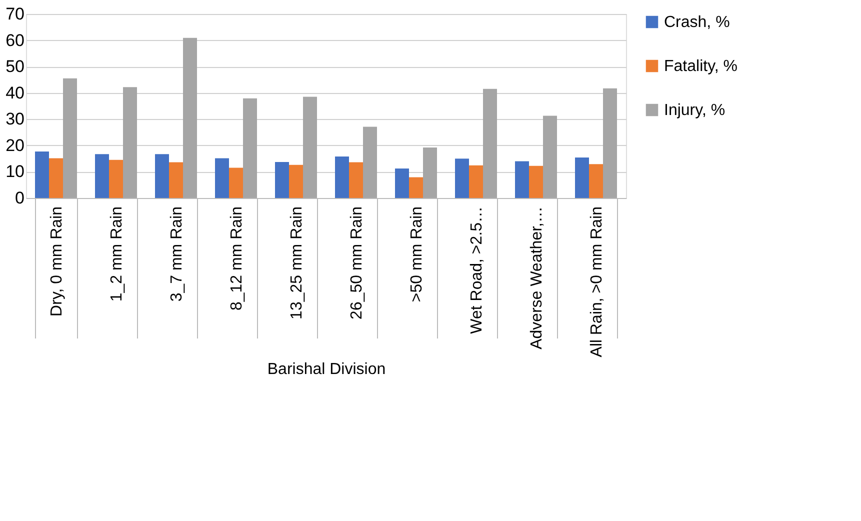  Describe the element at coordinates (15, 92) in the screenshot. I see `y-tick-label: 40` at that location.